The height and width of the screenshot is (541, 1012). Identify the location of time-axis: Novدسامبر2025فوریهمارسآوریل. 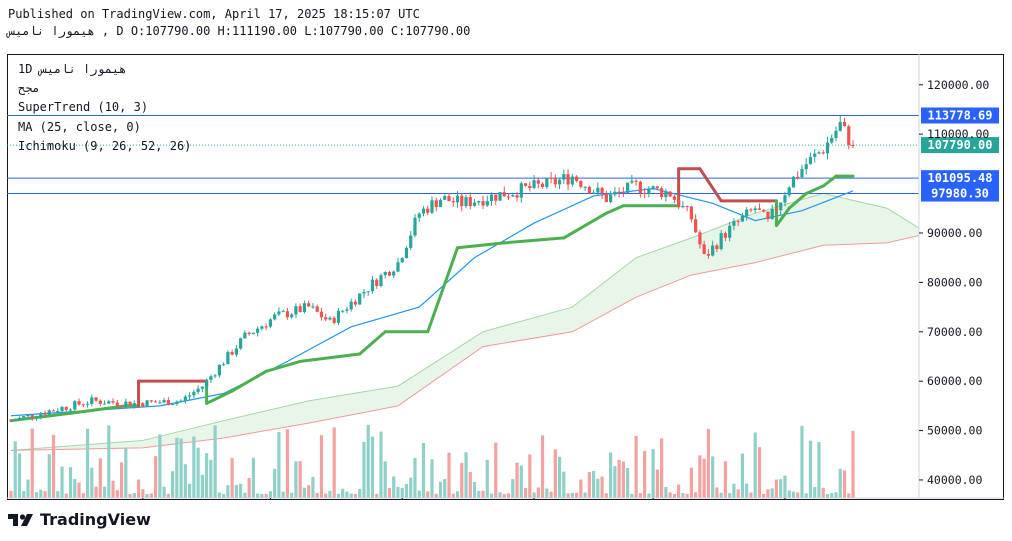
(505, 498).